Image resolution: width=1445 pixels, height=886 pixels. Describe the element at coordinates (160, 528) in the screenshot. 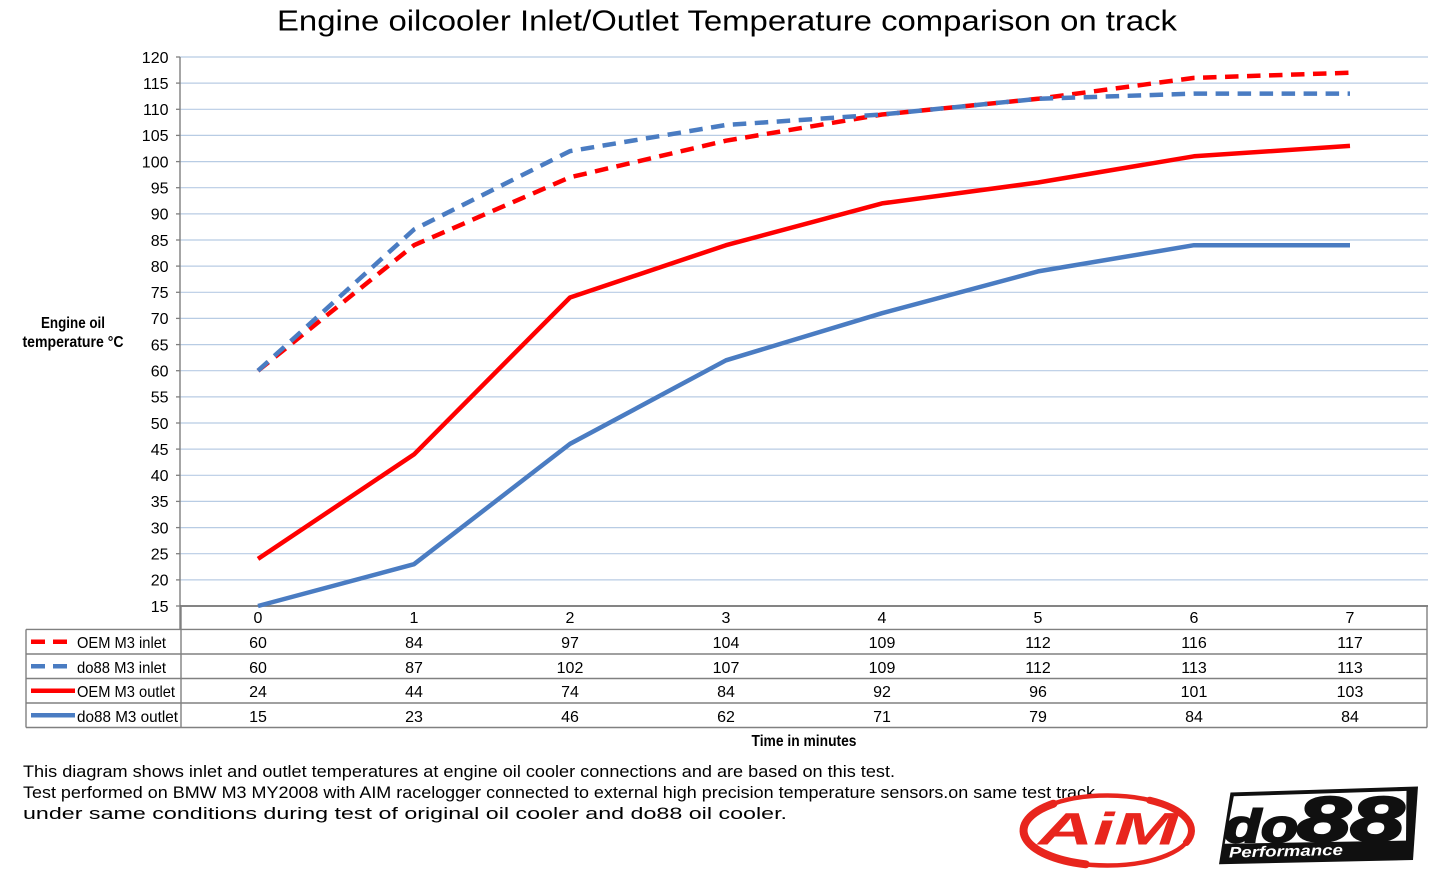

I see `svg-text: 30` at that location.